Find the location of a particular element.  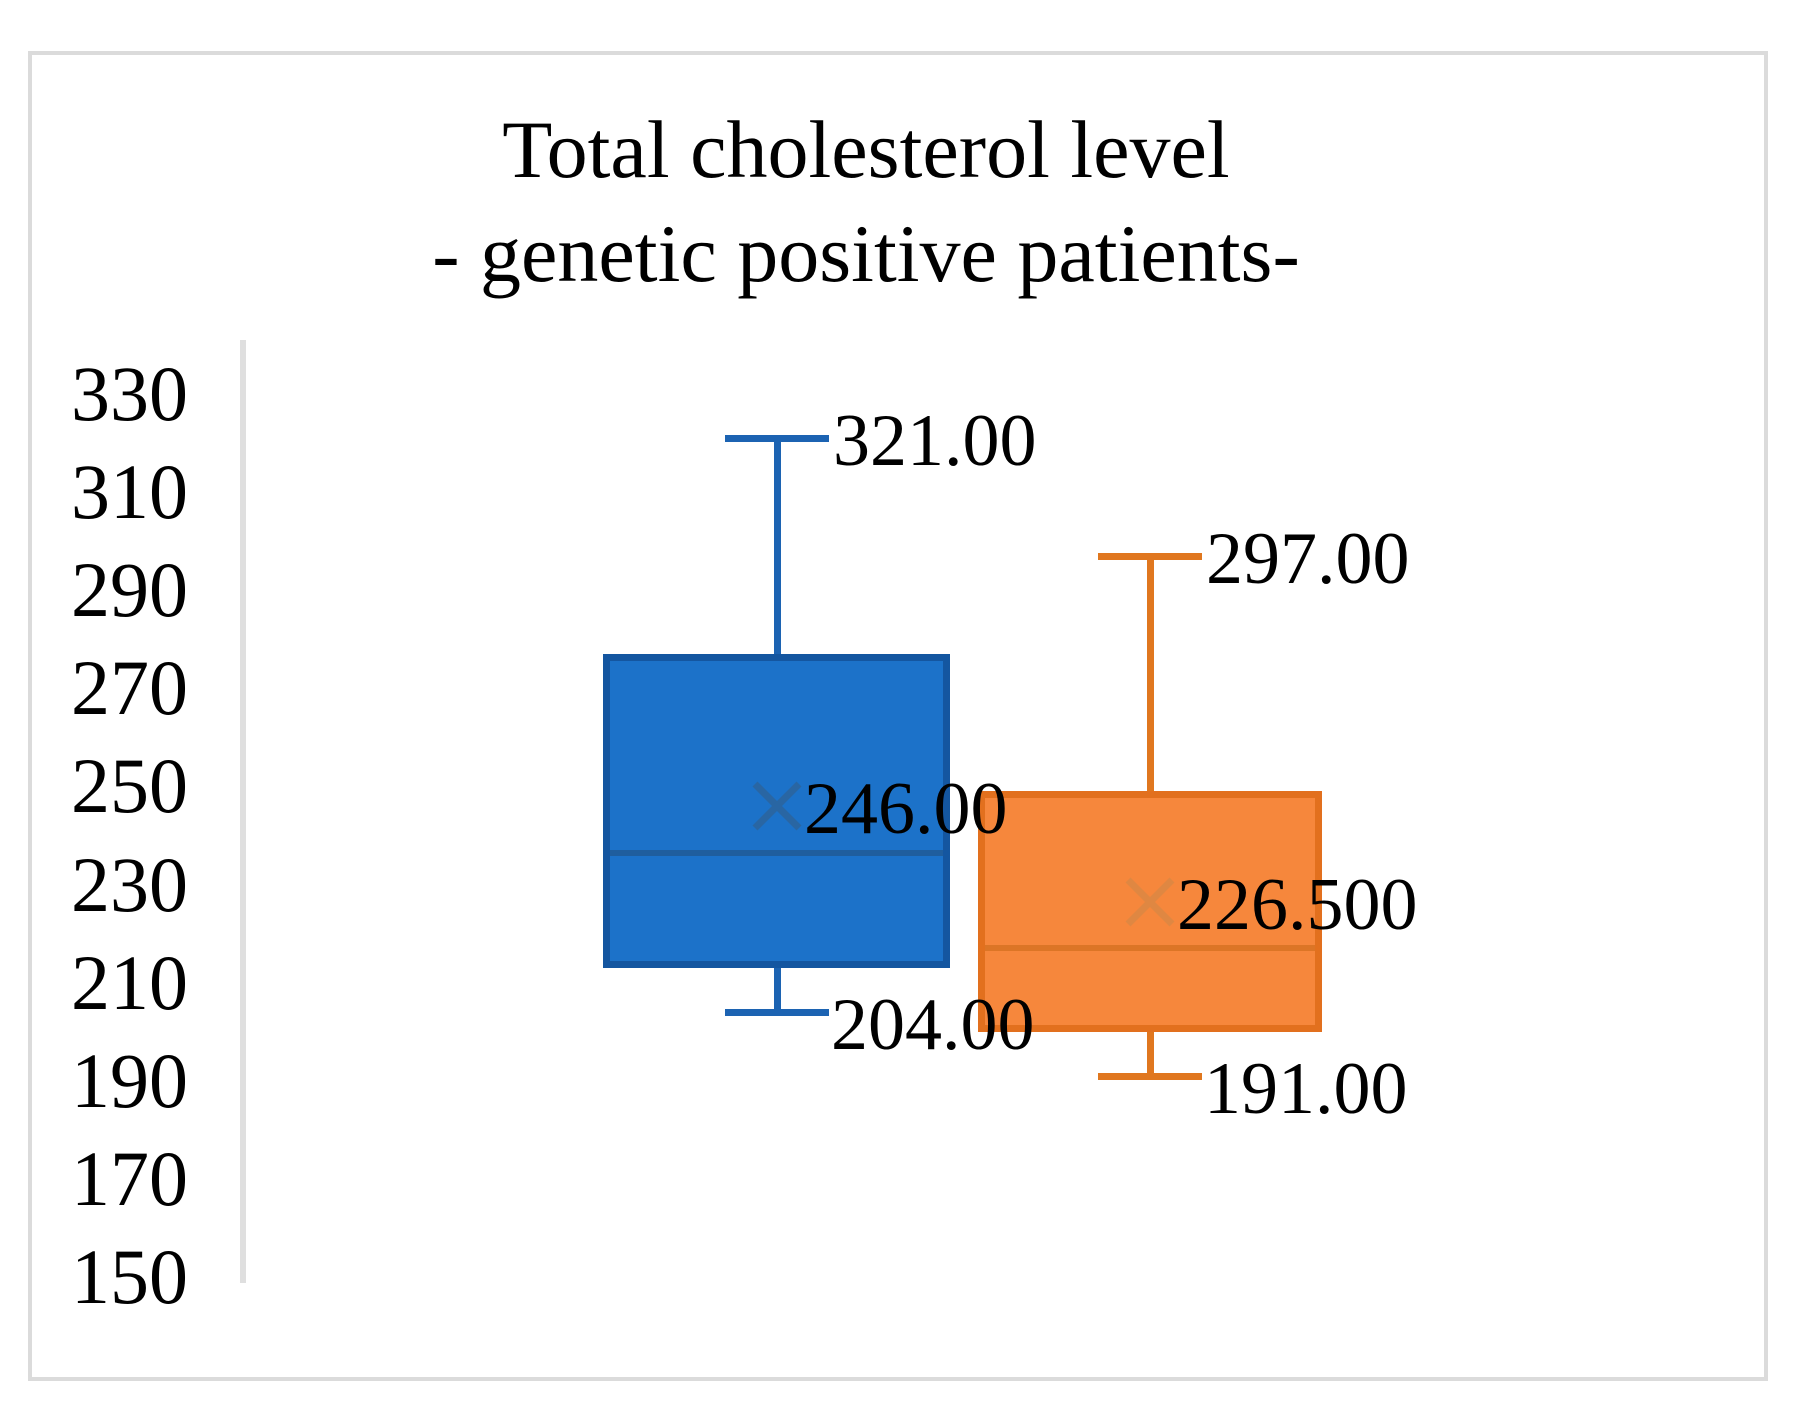

chart-title-line2: - genetic positive patients- is located at coordinates (866, 253).